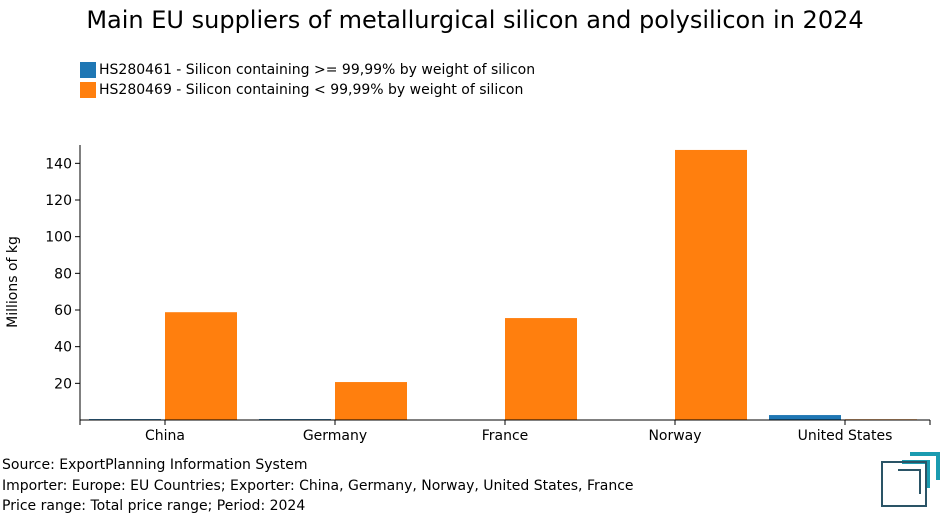 Image resolution: width=950 pixels, height=520 pixels. I want to click on x-tick-label: United States, so click(845, 436).